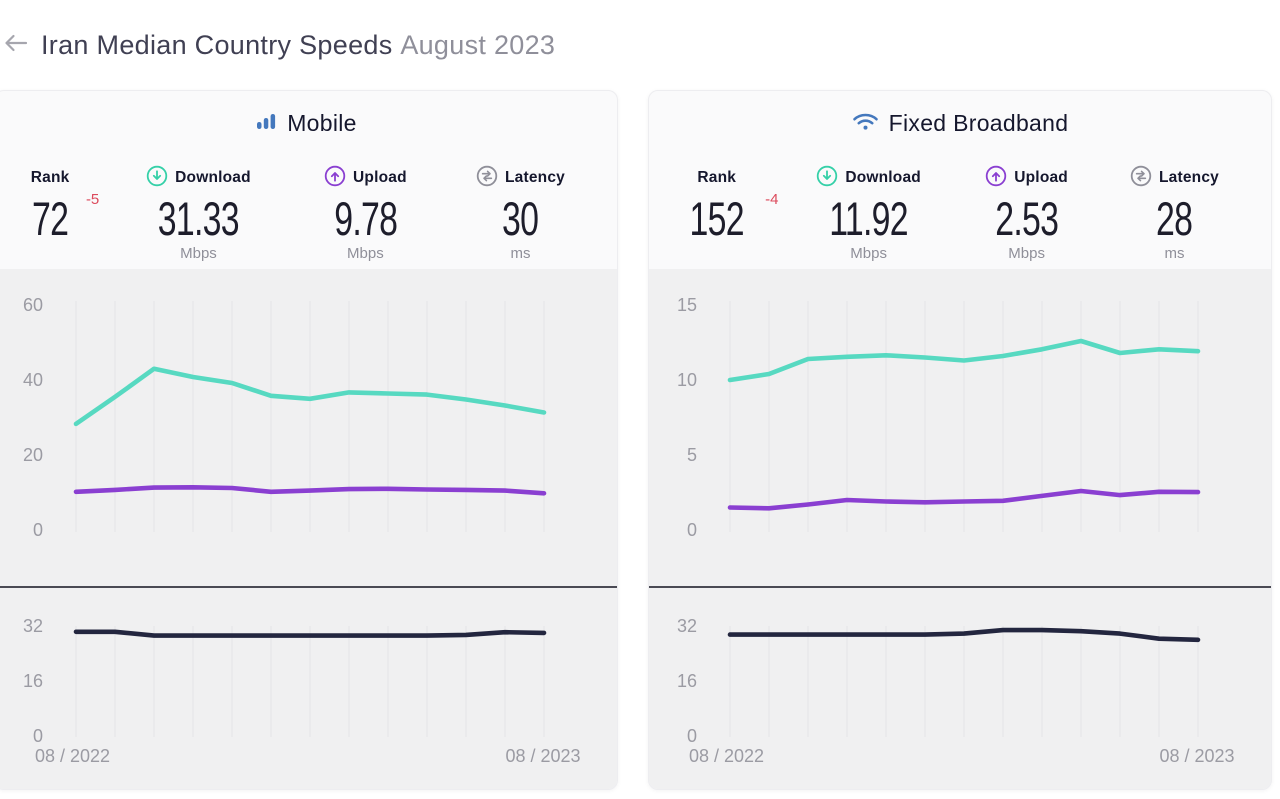 This screenshot has width=1280, height=799. Describe the element at coordinates (687, 305) in the screenshot. I see `y-tick-label: 15` at that location.